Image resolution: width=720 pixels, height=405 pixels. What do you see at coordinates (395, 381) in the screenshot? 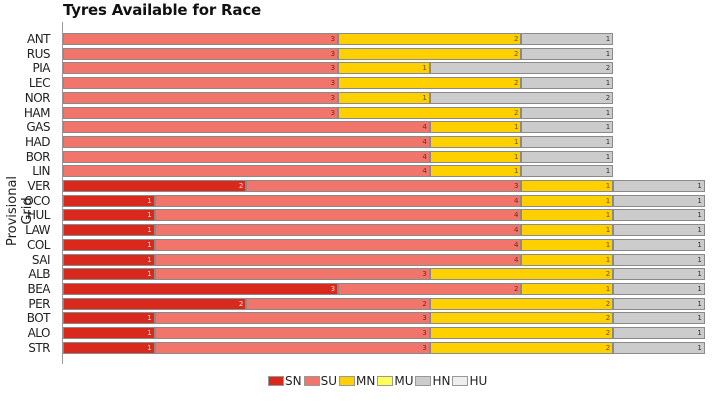
I see `legend-item-mu: MU` at bounding box center [395, 381].